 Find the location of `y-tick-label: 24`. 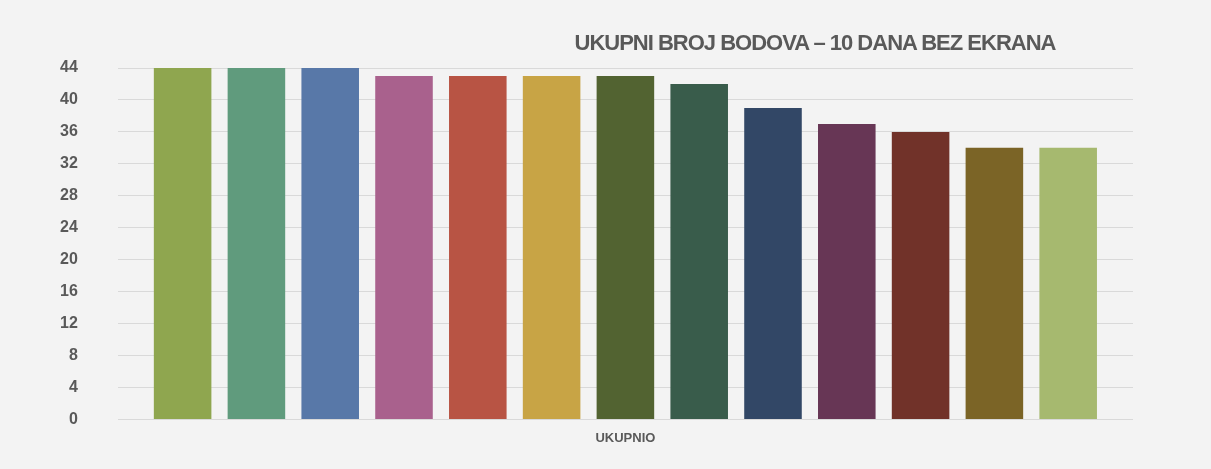

y-tick-label: 24 is located at coordinates (69, 227).